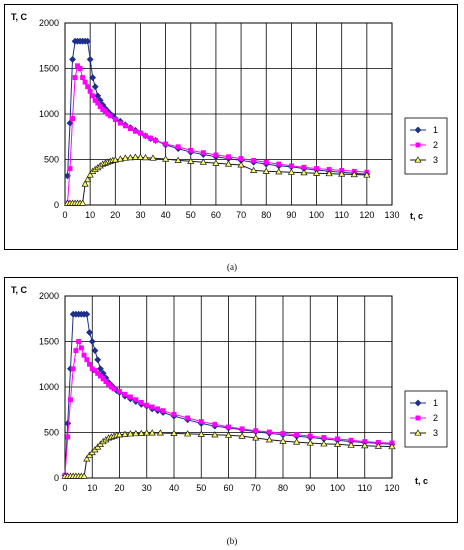  Describe the element at coordinates (291, 215) in the screenshot. I see `x-tick-label: 90` at that location.